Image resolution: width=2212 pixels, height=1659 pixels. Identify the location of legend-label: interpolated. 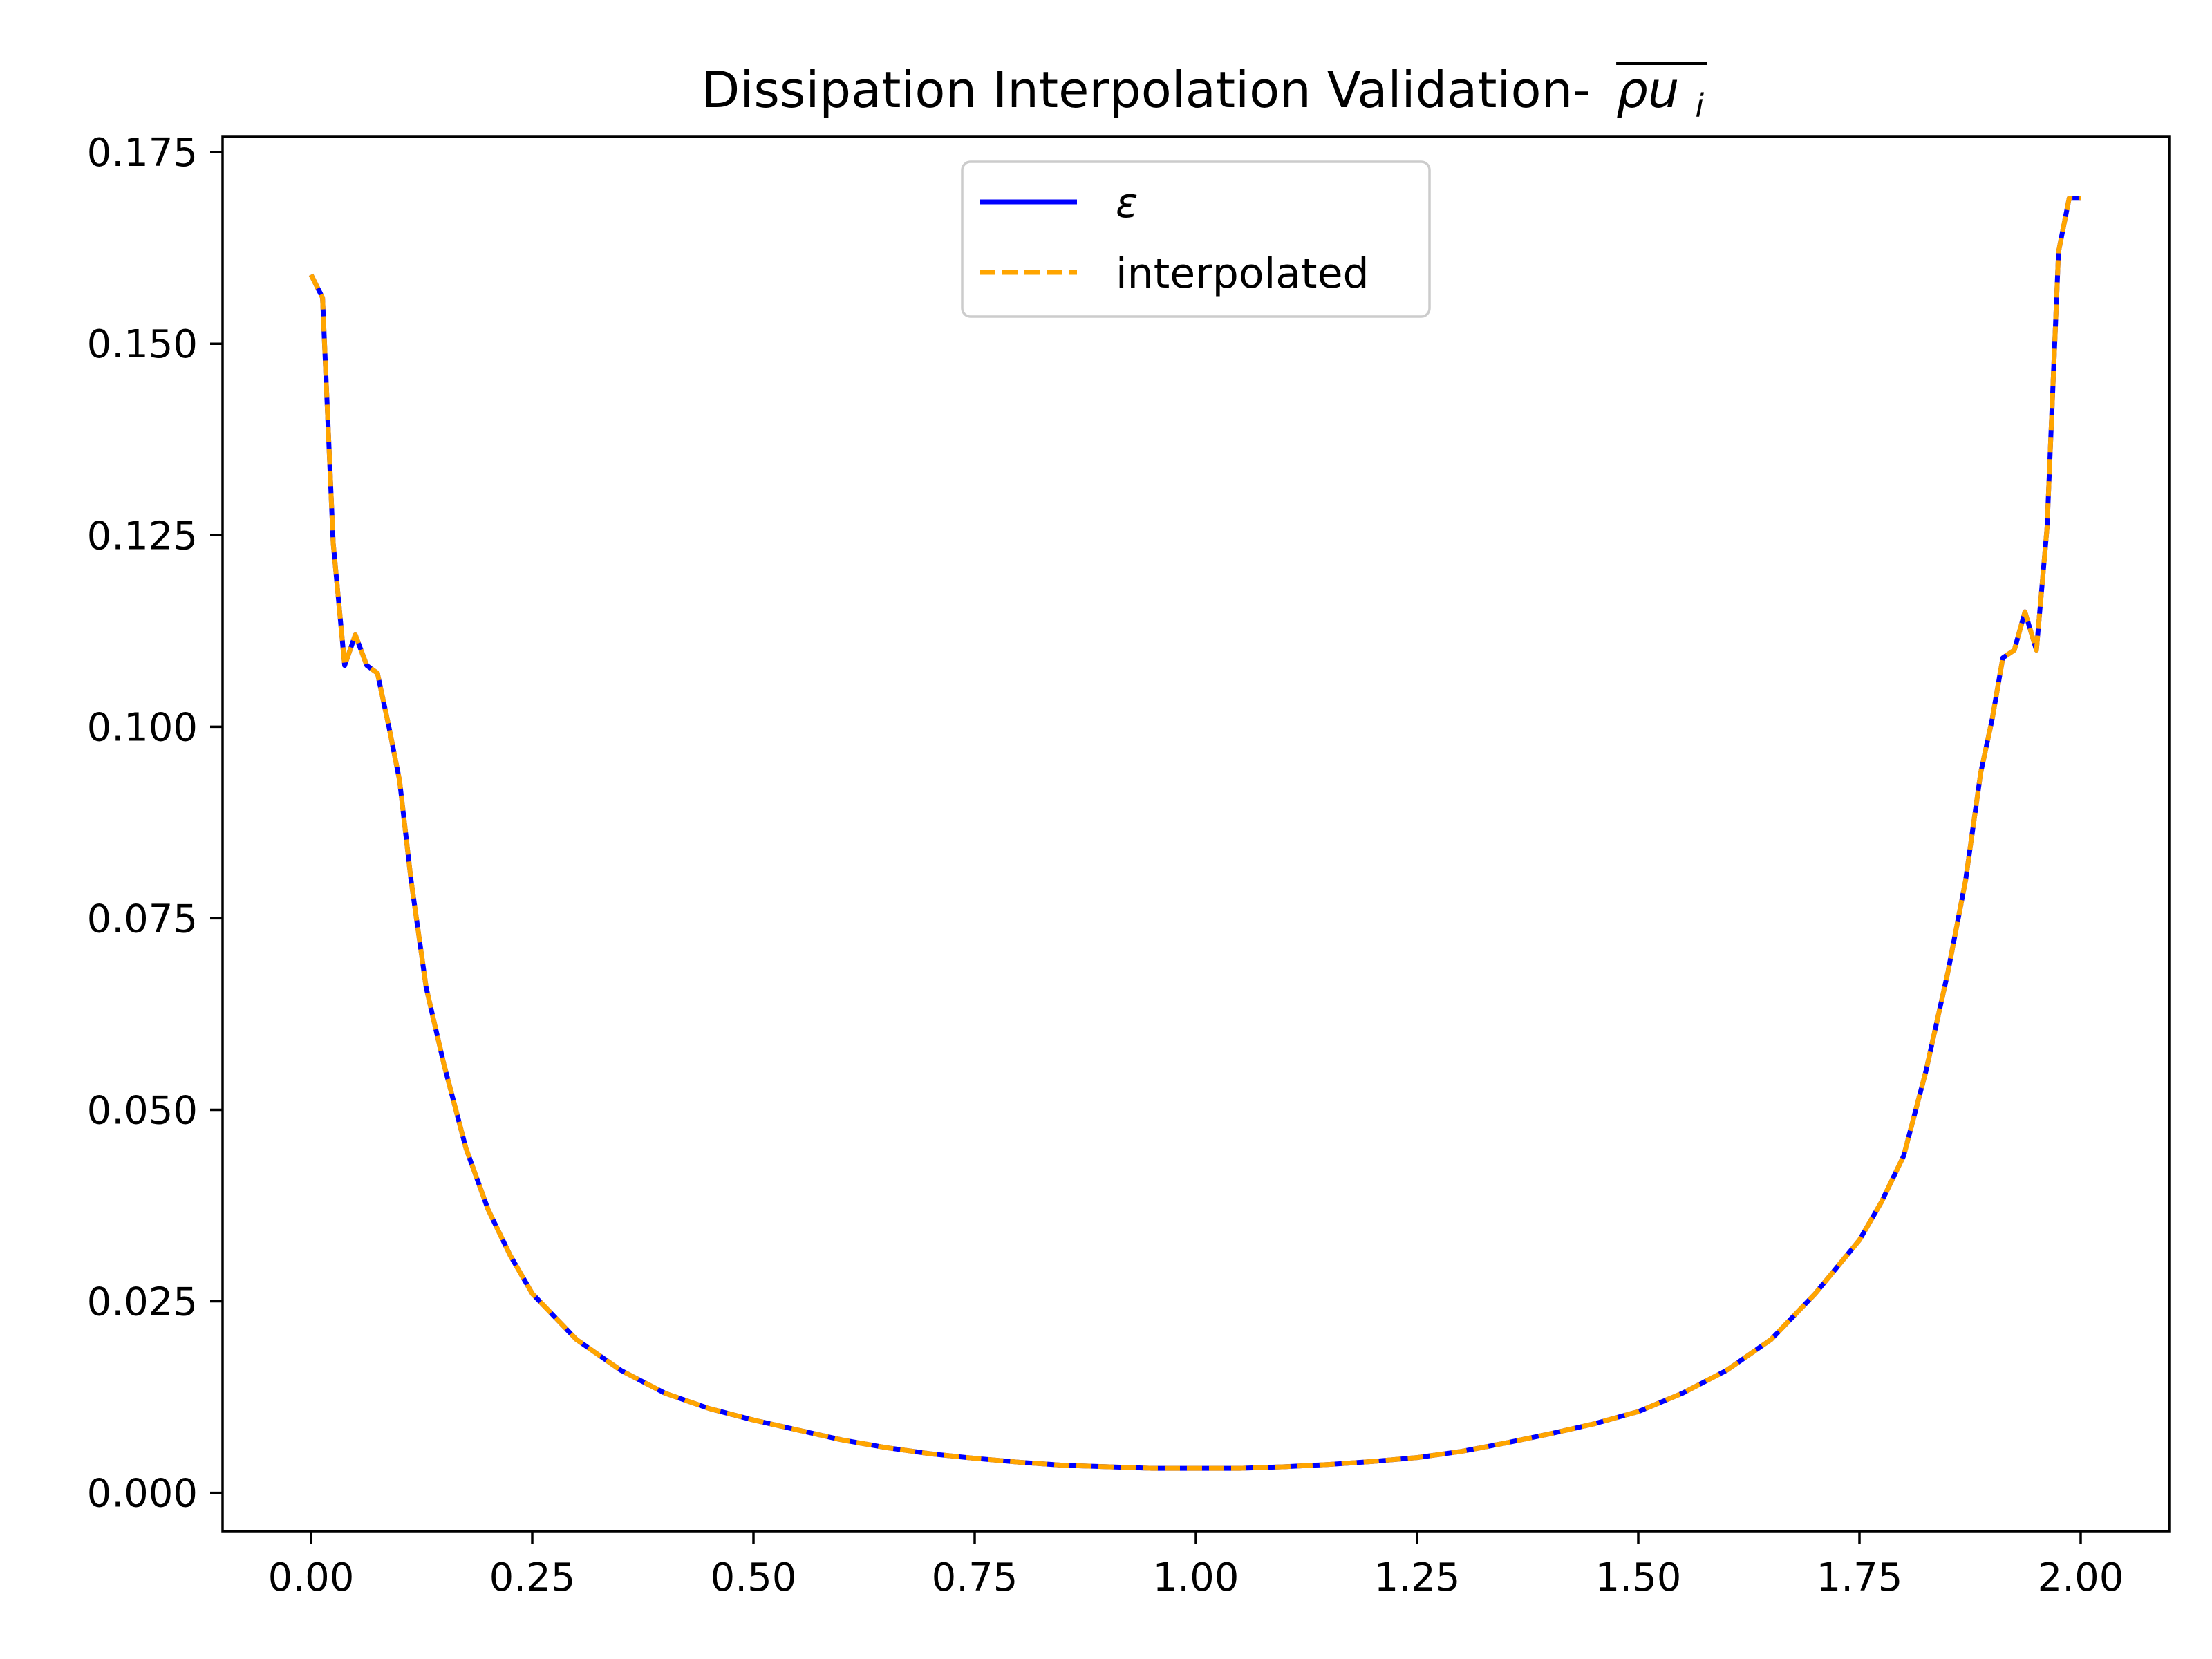
(1242, 274).